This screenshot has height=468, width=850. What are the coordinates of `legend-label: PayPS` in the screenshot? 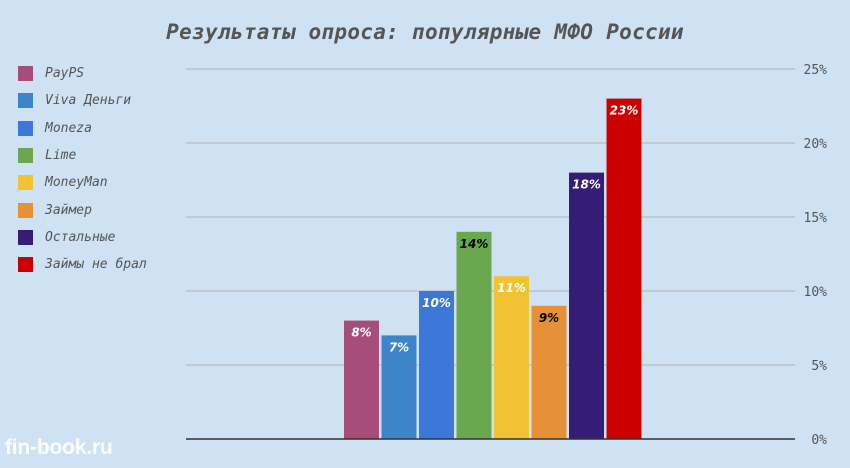 It's located at (65, 74).